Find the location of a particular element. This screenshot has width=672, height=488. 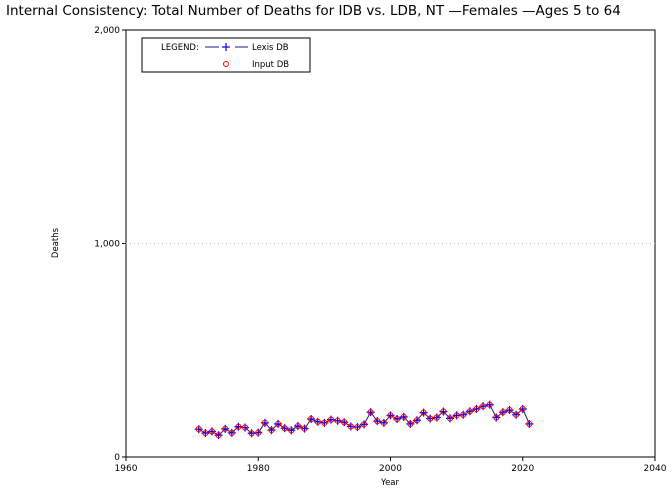

legend: LEGEND: Lexis DB Input DB is located at coordinates (226, 55).